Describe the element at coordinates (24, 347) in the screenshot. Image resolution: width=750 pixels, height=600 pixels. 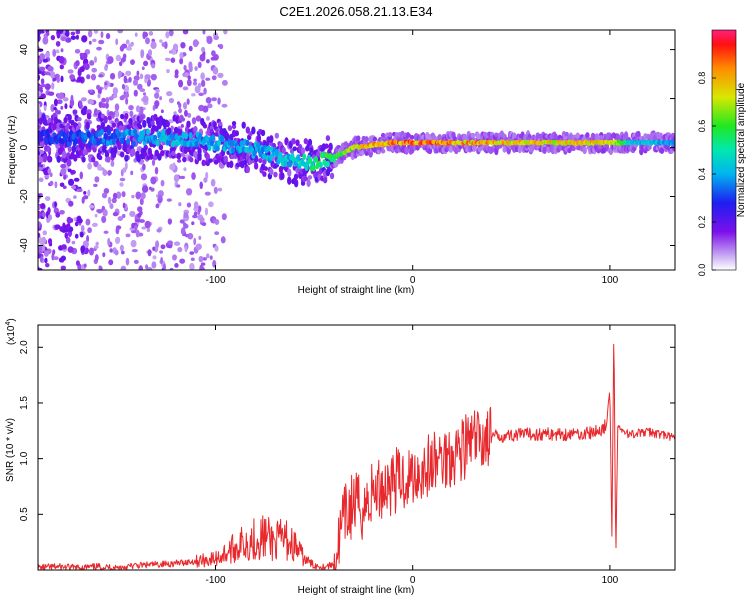
I see `bottom-y-tick-label: 2.0` at that location.